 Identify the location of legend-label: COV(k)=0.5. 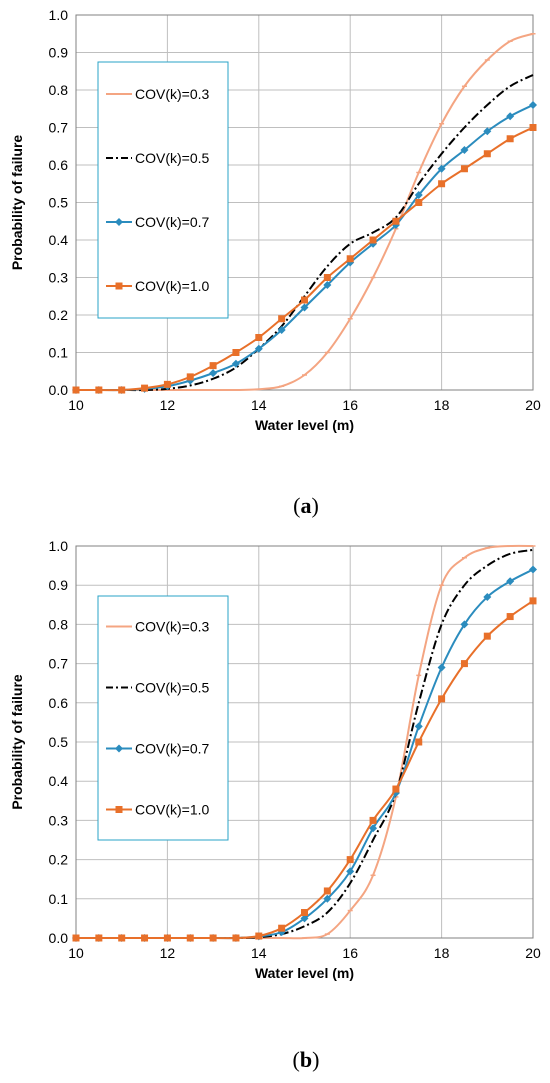
(172, 158).